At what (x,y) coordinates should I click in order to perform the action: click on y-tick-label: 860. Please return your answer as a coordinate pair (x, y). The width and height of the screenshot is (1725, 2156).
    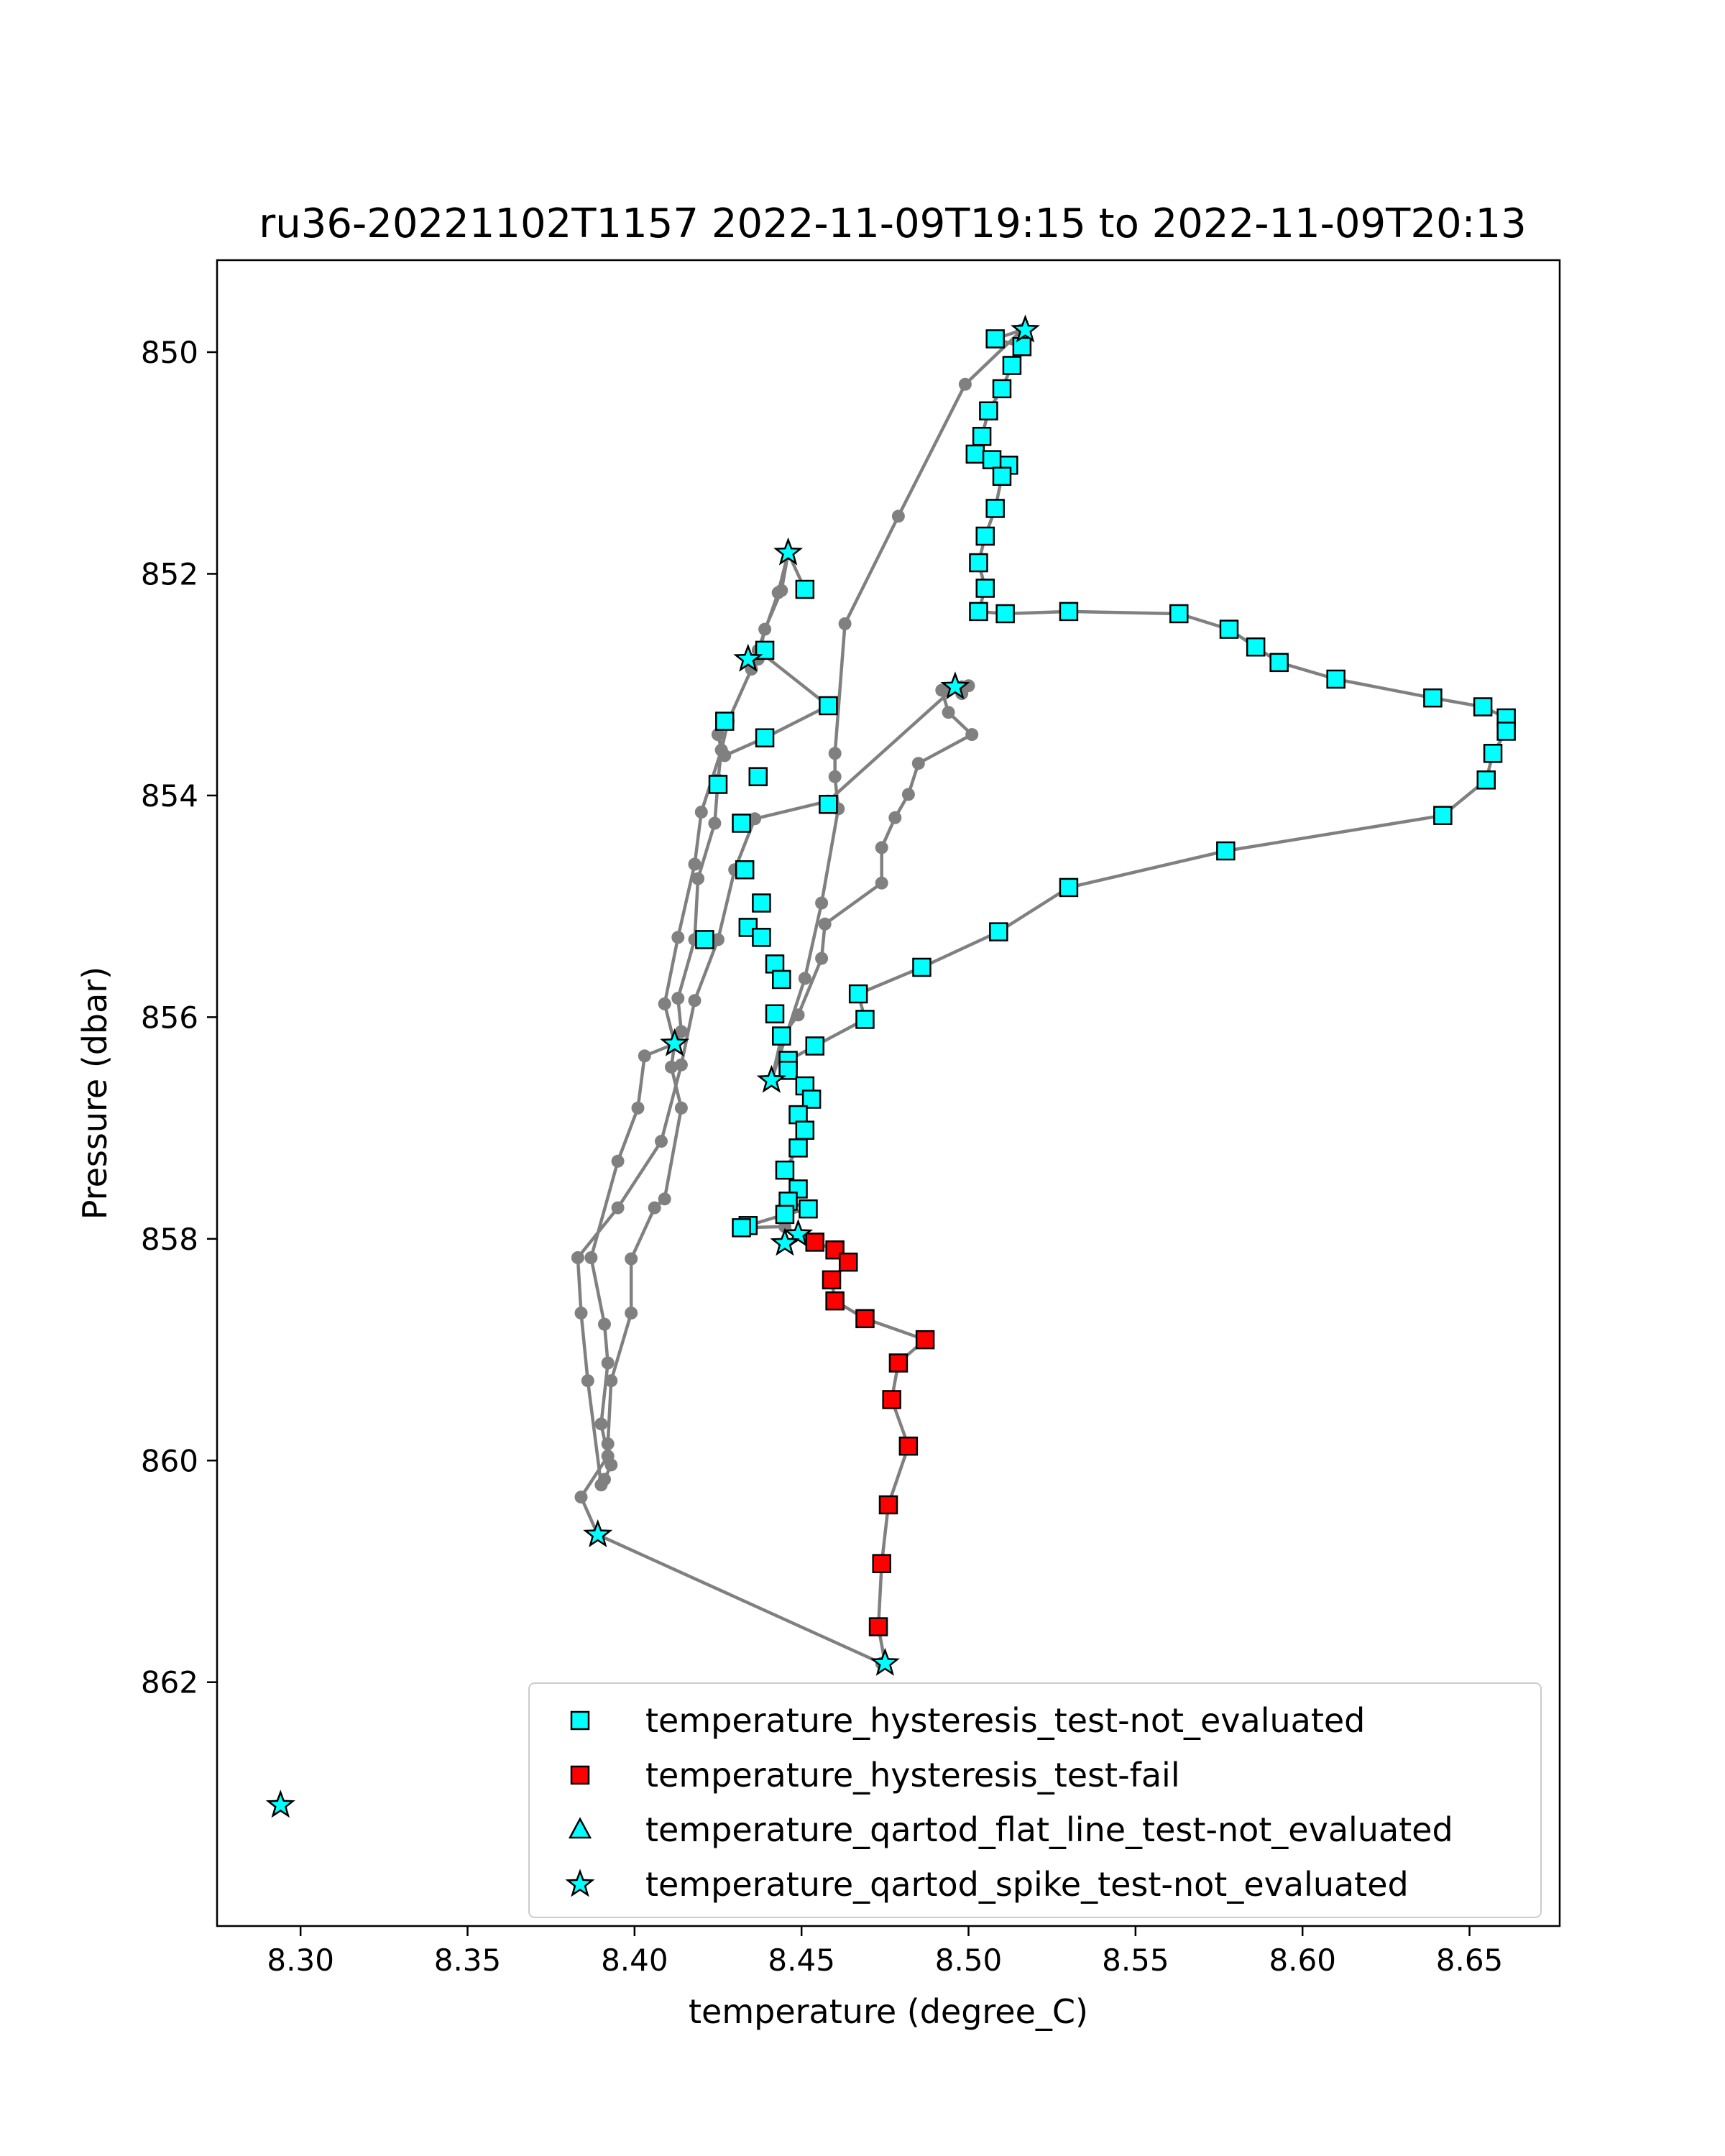
    Looking at the image, I should click on (169, 1460).